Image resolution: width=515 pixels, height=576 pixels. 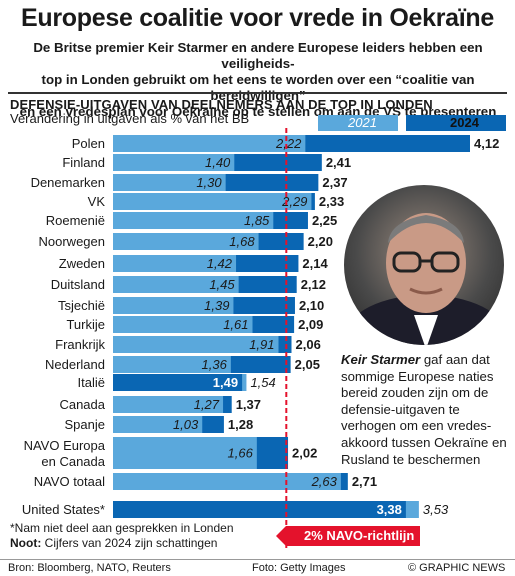 I want to click on header-rule, so click(x=257, y=93).